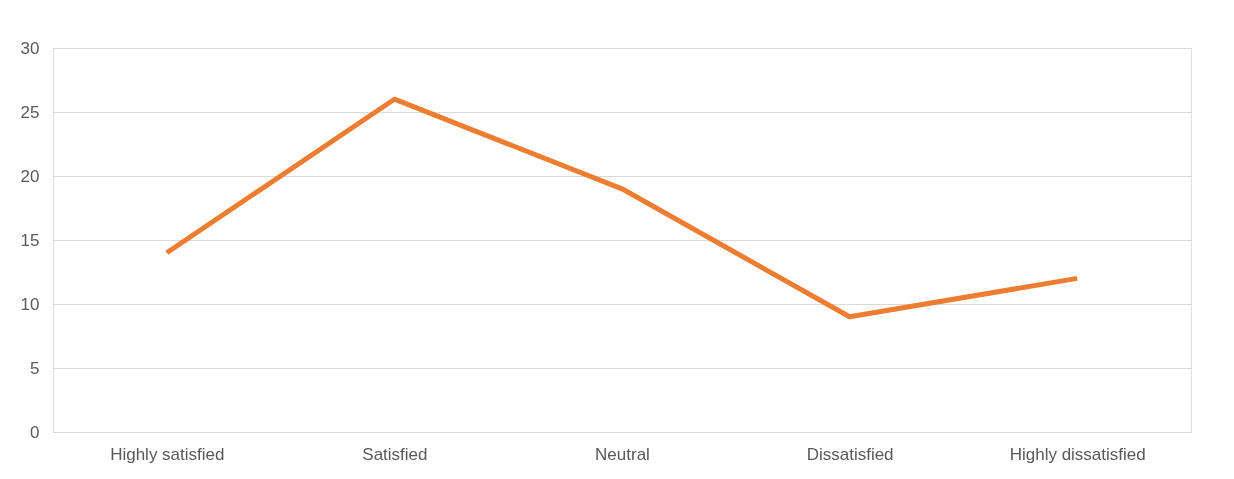 The height and width of the screenshot is (479, 1234). I want to click on y-tick-label: 10, so click(30, 304).